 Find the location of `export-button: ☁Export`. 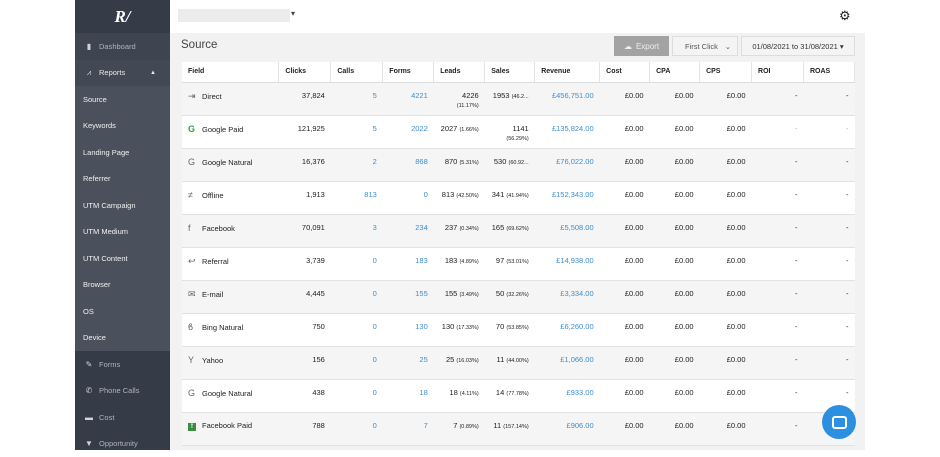

export-button: ☁Export is located at coordinates (641, 46).